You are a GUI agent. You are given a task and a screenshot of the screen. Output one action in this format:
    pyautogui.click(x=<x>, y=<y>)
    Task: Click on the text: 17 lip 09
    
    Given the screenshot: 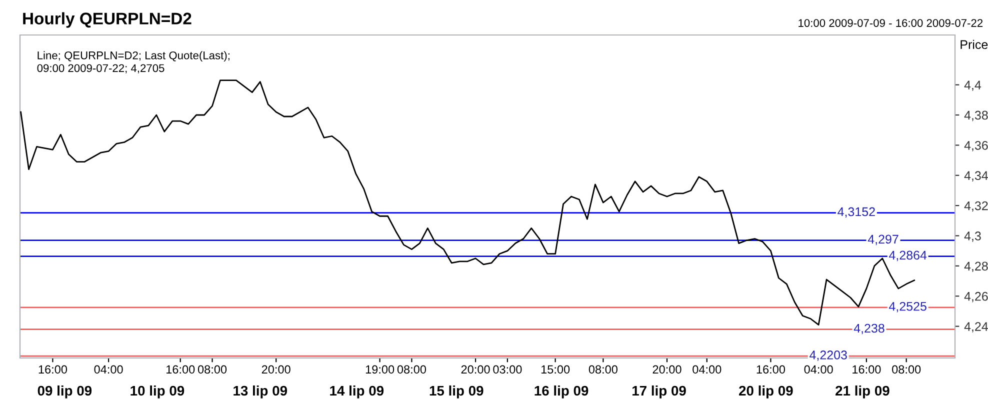 What is the action you would take?
    pyautogui.click(x=659, y=391)
    